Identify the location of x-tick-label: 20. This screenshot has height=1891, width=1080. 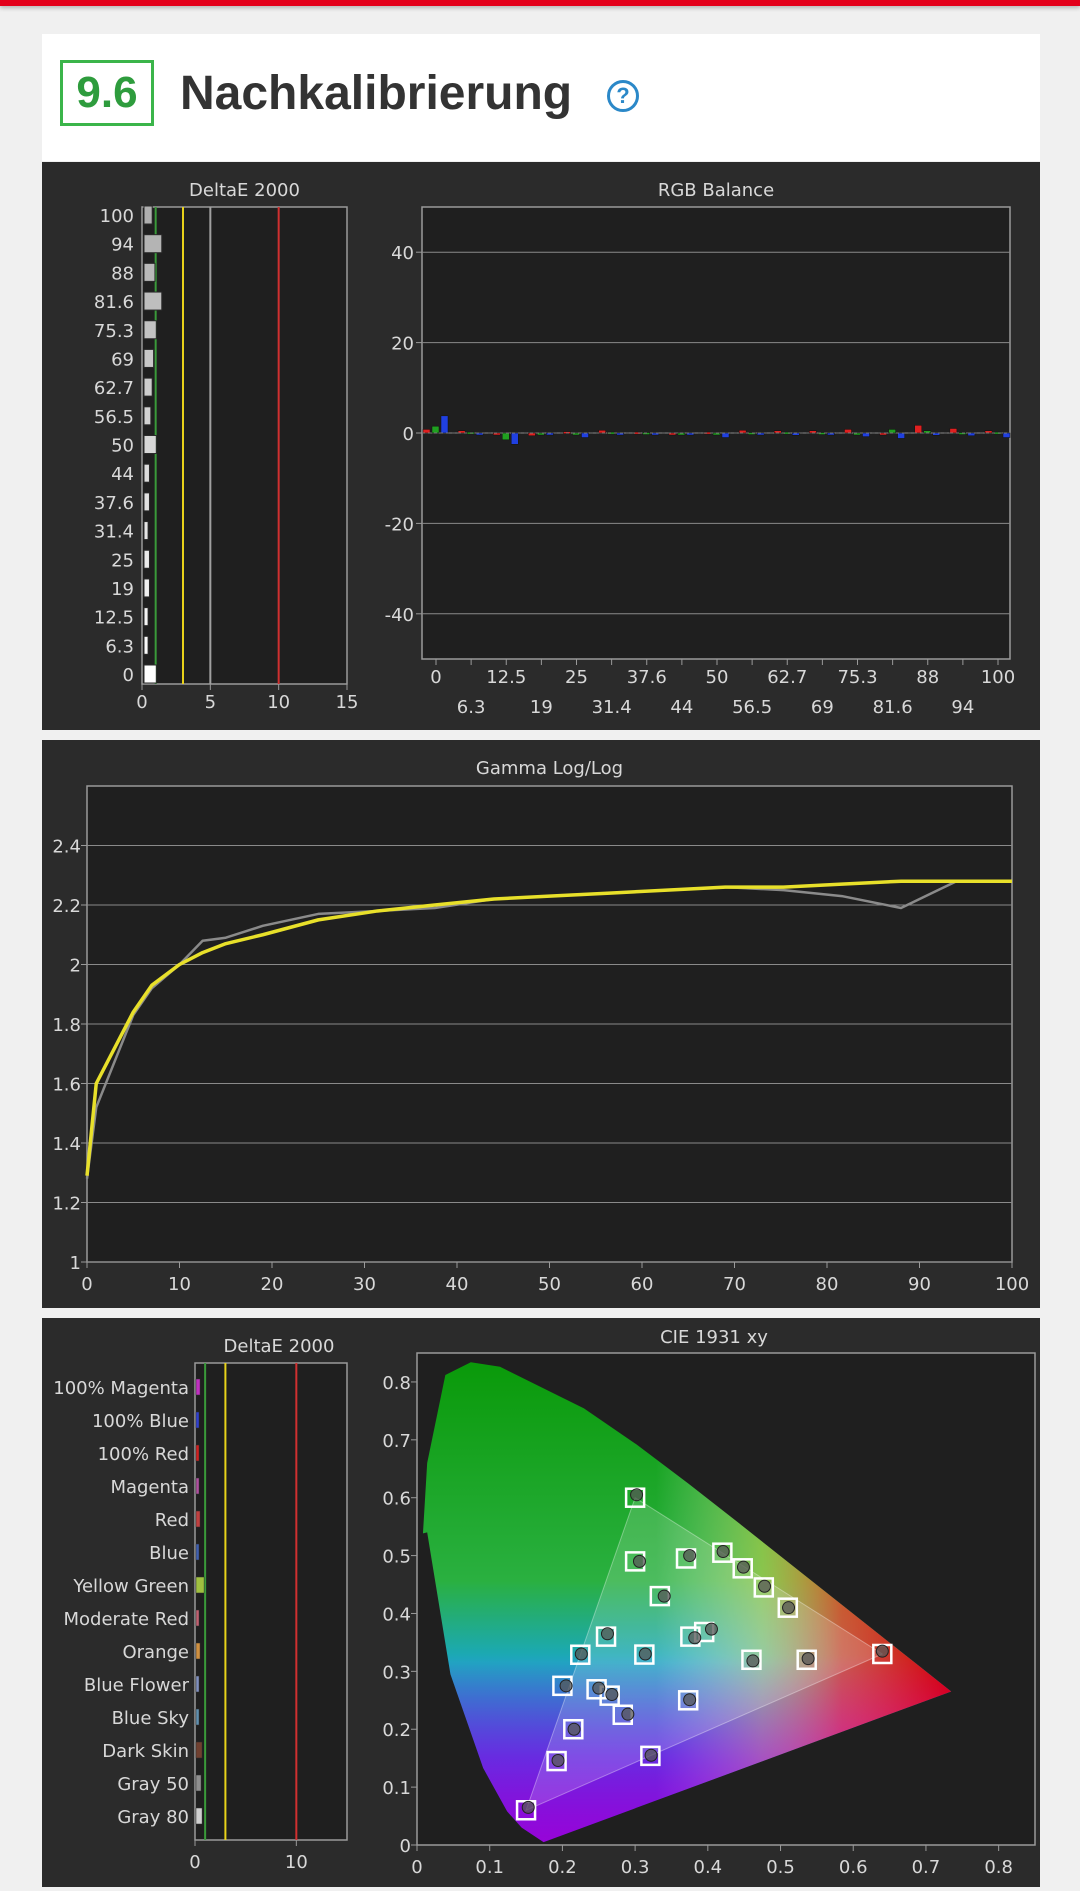
(272, 1284).